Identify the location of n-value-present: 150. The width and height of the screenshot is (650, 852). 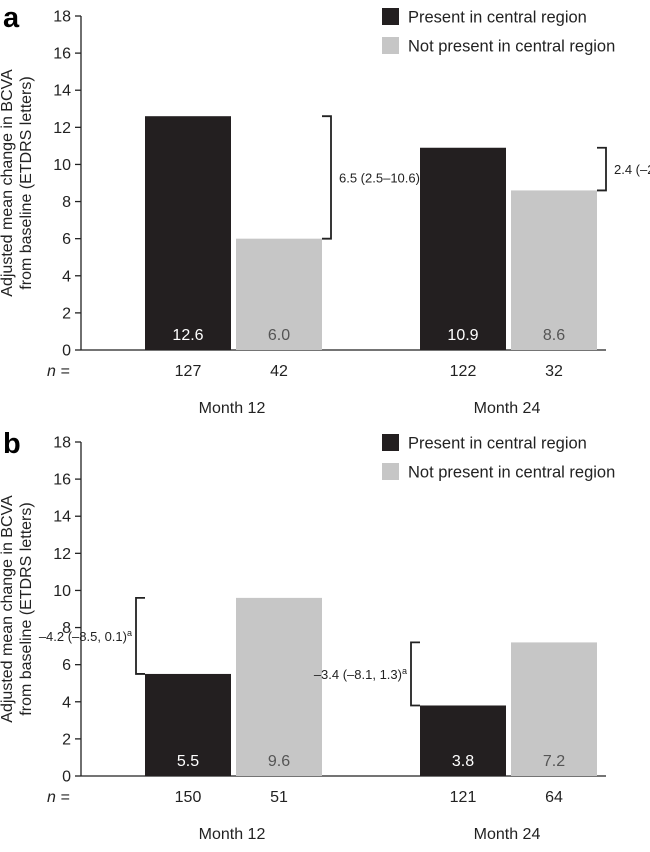
(188, 797).